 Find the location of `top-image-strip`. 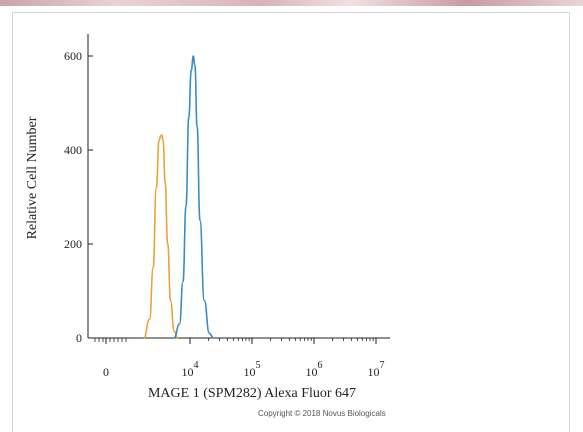

top-image-strip is located at coordinates (291, 3).